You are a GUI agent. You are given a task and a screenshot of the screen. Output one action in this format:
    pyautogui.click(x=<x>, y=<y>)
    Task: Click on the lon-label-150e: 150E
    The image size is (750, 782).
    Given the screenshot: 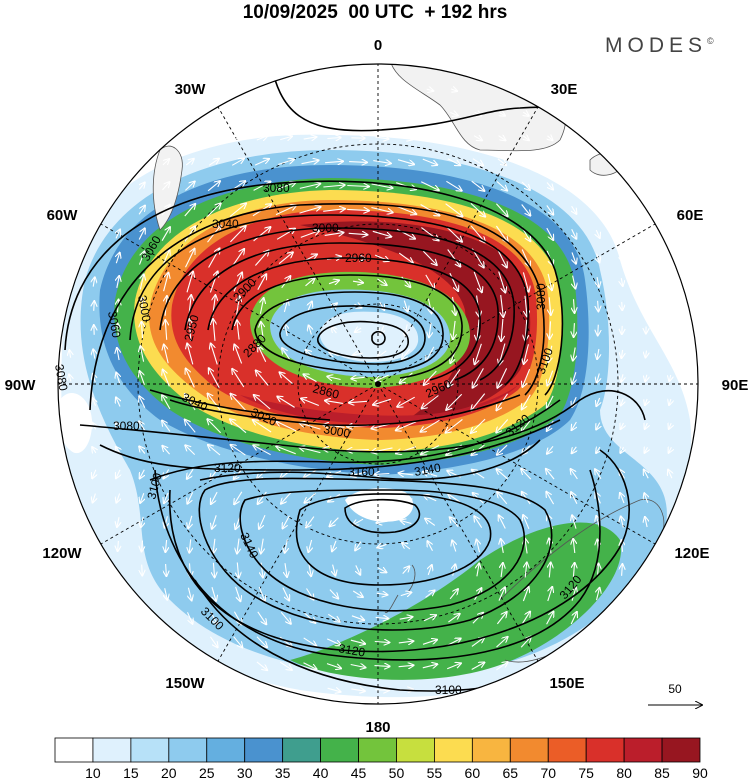 What is the action you would take?
    pyautogui.click(x=566, y=683)
    